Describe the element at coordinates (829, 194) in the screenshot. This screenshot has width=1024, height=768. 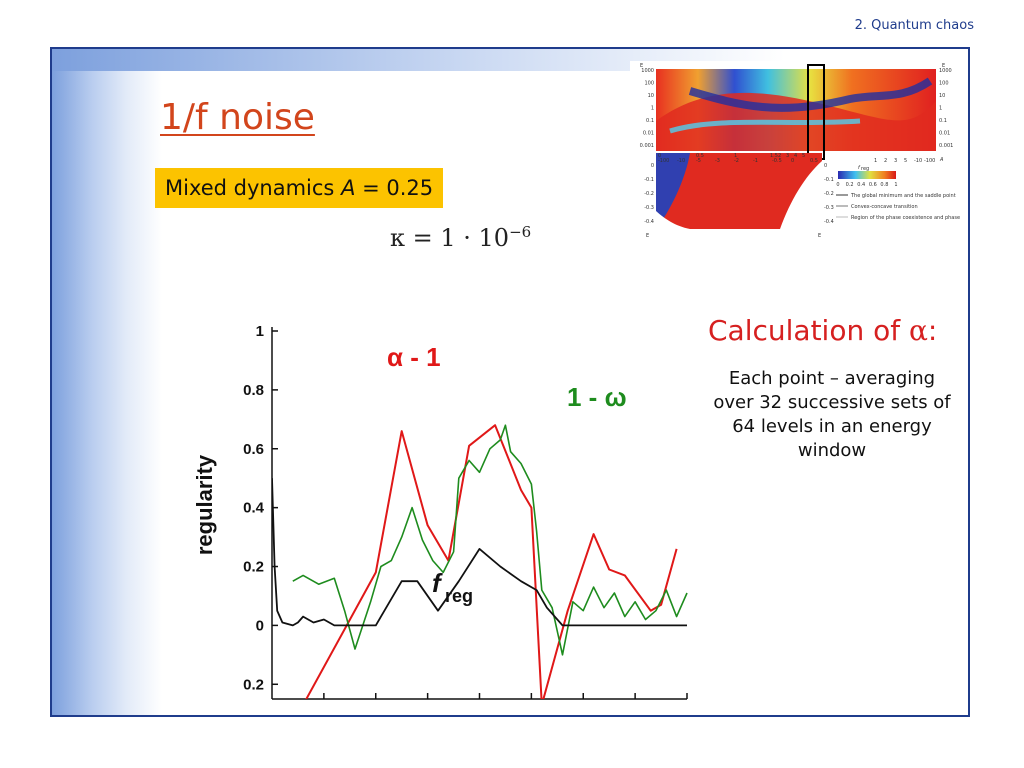
I see `phase-lower-tick-right: -0.2` at that location.